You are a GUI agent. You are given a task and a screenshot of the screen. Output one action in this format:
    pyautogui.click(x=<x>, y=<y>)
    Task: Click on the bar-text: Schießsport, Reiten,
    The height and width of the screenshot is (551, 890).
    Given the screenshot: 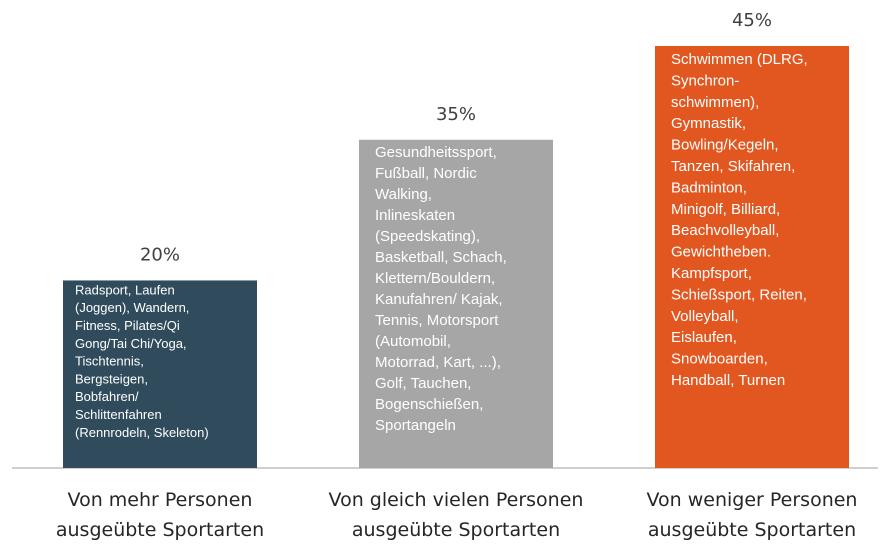 What is the action you would take?
    pyautogui.click(x=739, y=294)
    